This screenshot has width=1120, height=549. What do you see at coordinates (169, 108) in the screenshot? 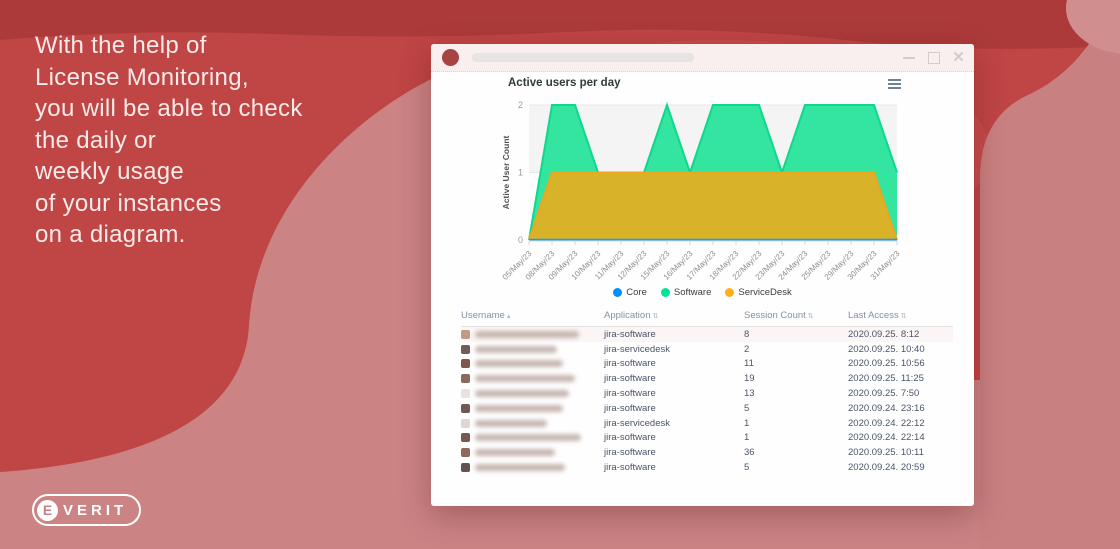
I see `headline-line: you will be able to check` at bounding box center [169, 108].